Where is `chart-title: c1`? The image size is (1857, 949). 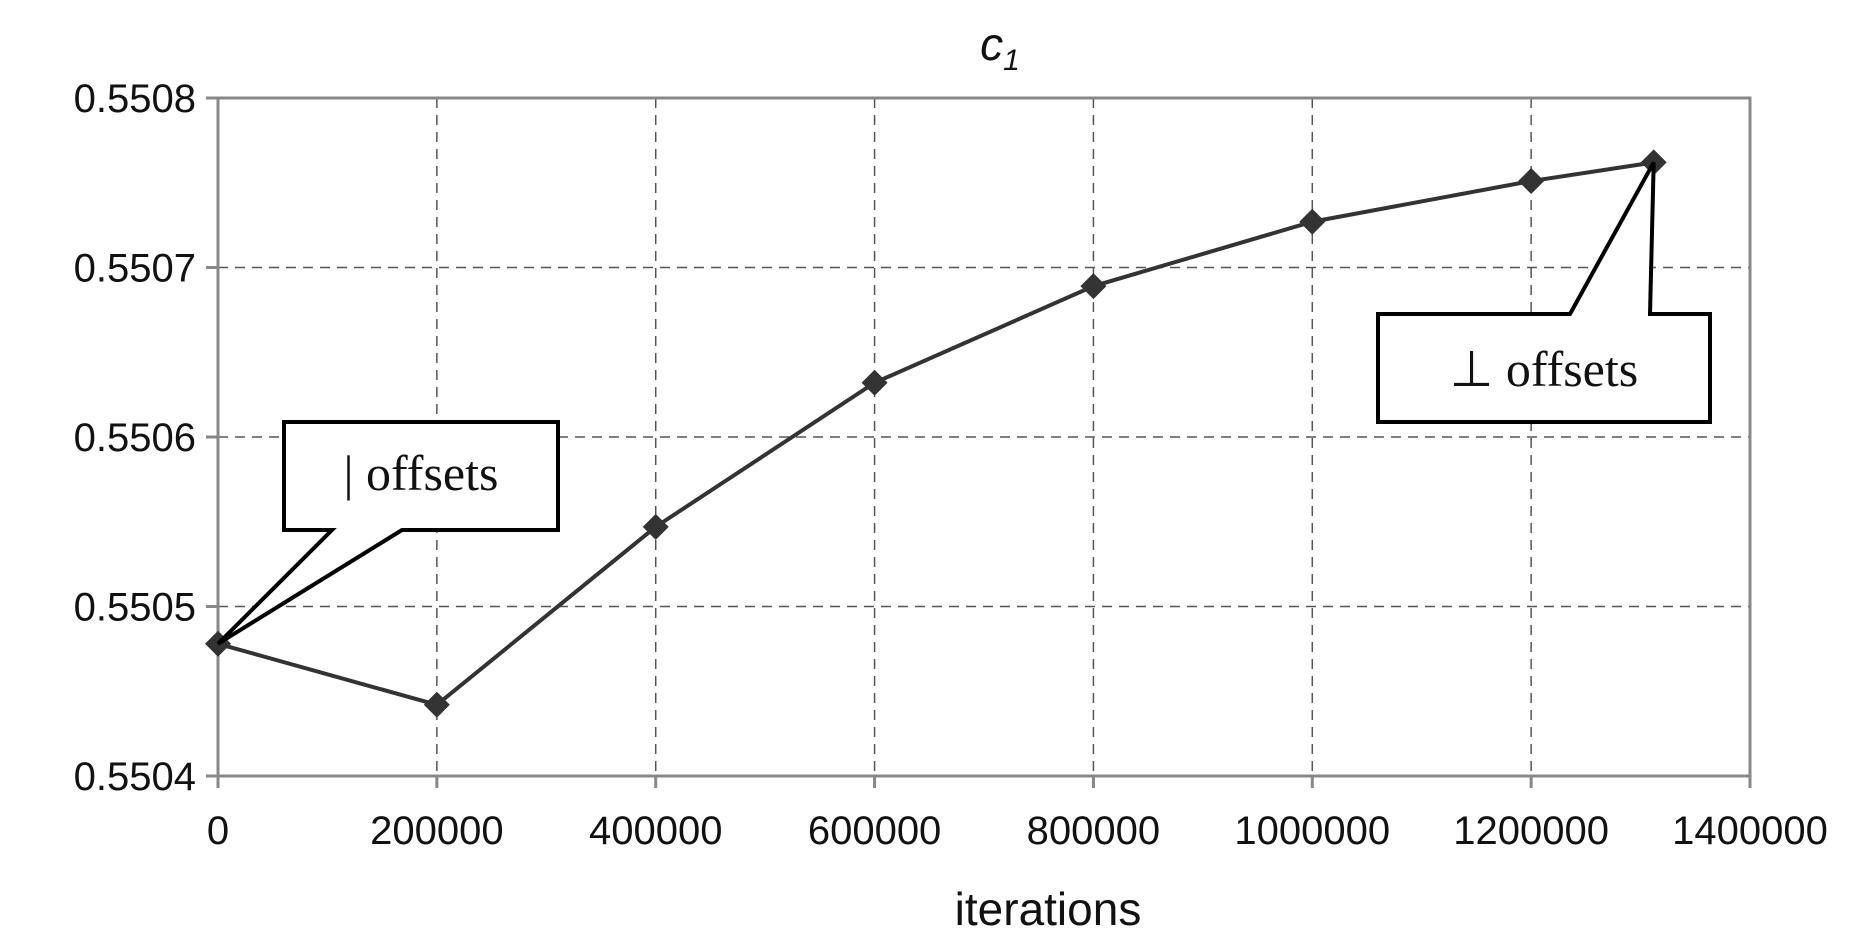
chart-title: c1 is located at coordinates (1000, 47).